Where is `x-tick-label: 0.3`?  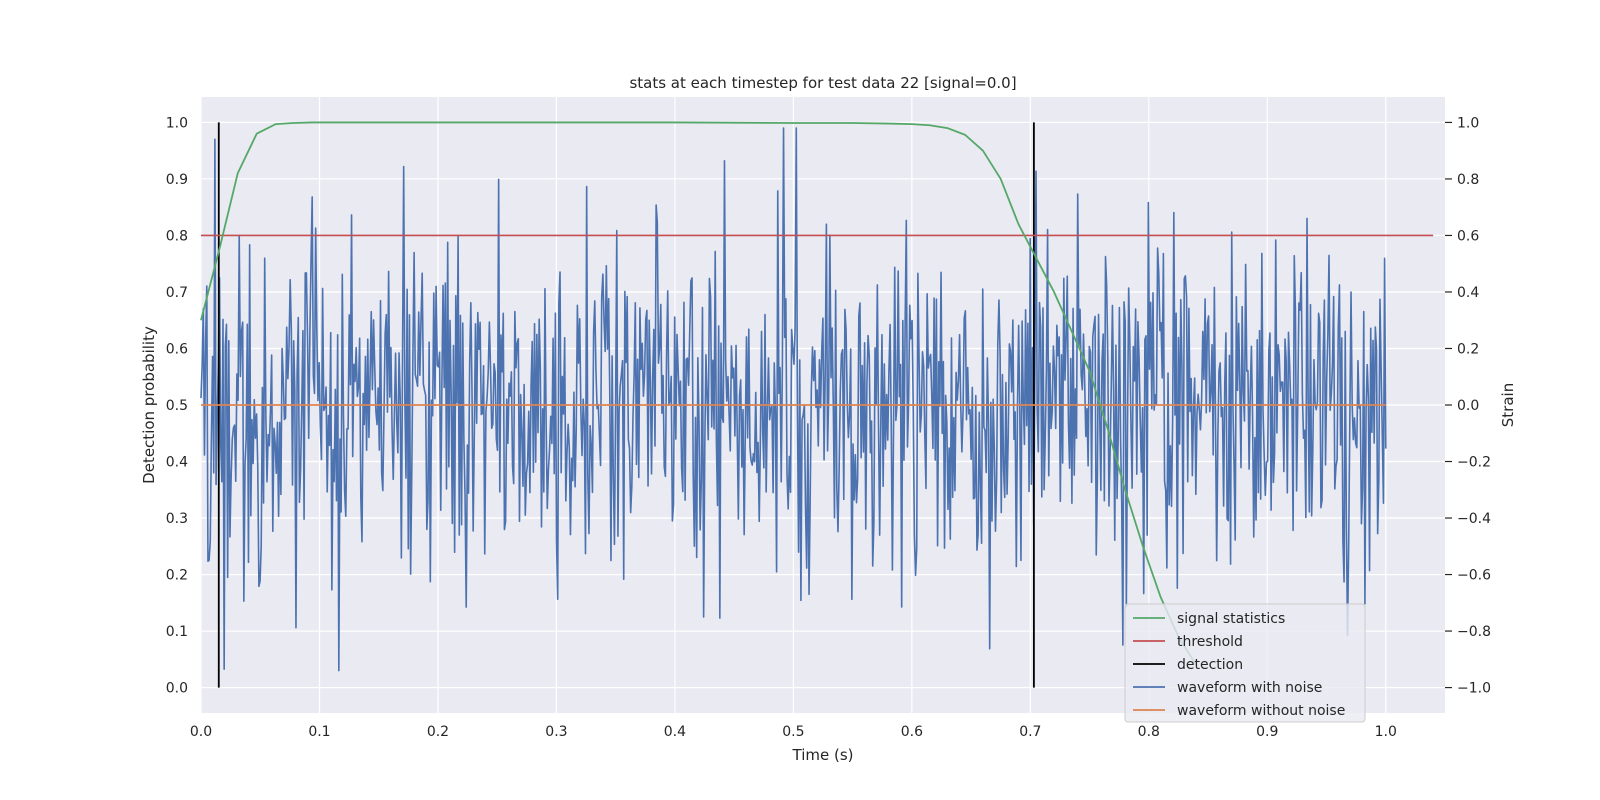
x-tick-label: 0.3 is located at coordinates (556, 732).